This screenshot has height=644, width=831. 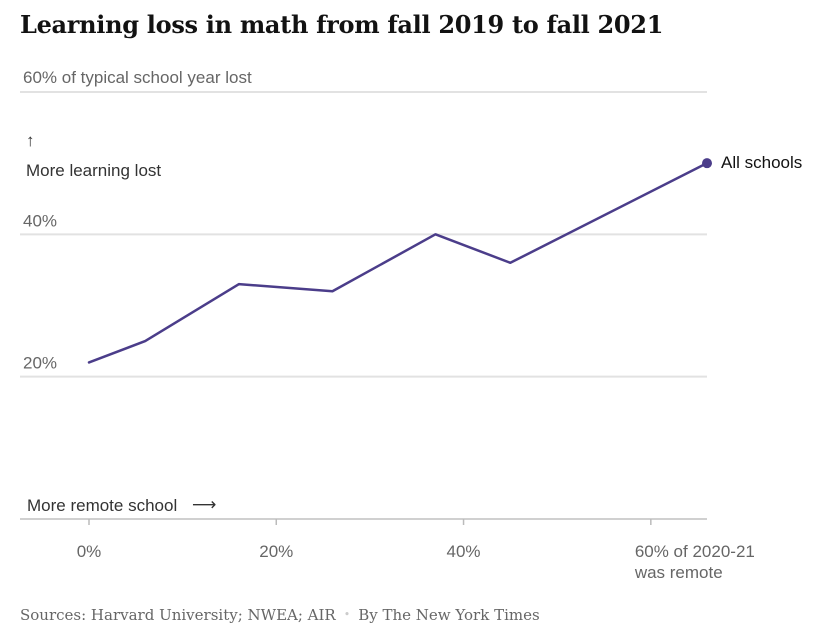 What do you see at coordinates (276, 551) in the screenshot?
I see `x-tick-label: 20%` at bounding box center [276, 551].